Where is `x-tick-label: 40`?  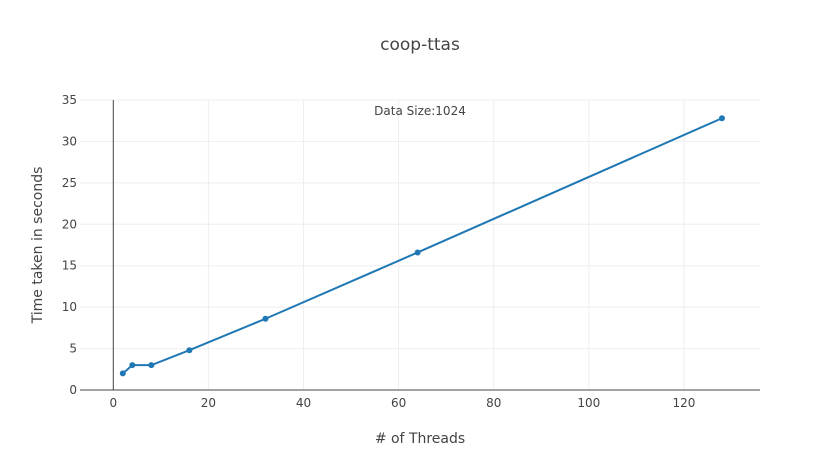
x-tick-label: 40 is located at coordinates (303, 403).